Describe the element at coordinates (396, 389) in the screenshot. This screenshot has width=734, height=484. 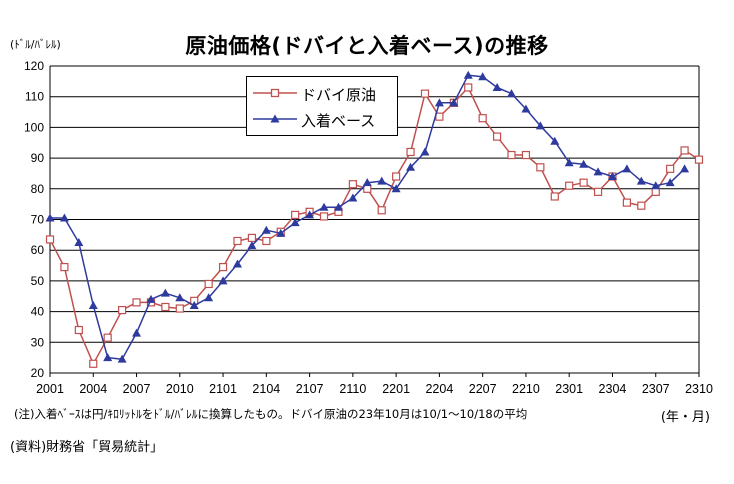
I see `x-tick-label: 2201` at that location.